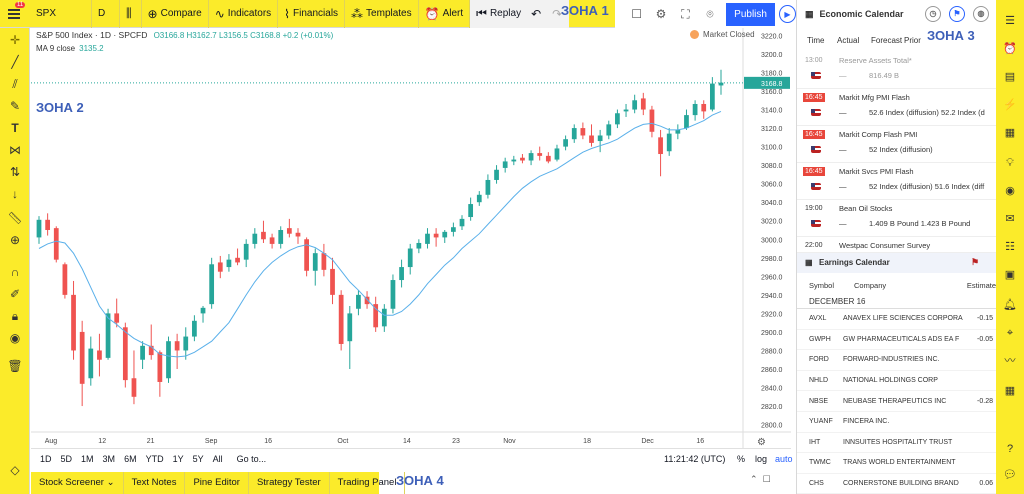 Image resolution: width=1024 pixels, height=494 pixels. What do you see at coordinates (636, 14) in the screenshot?
I see `layout-button: ☐` at bounding box center [636, 14].